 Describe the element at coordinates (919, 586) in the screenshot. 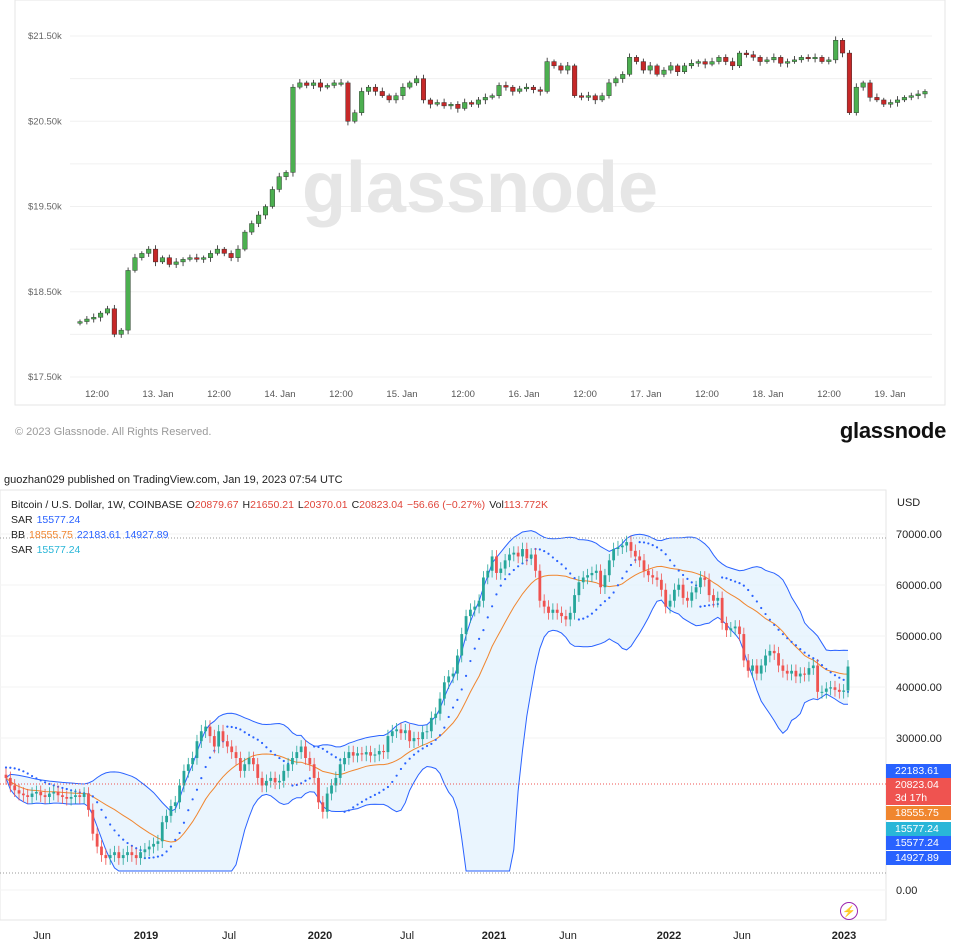

I see `bottom-y-tick-label: 60000.00` at that location.